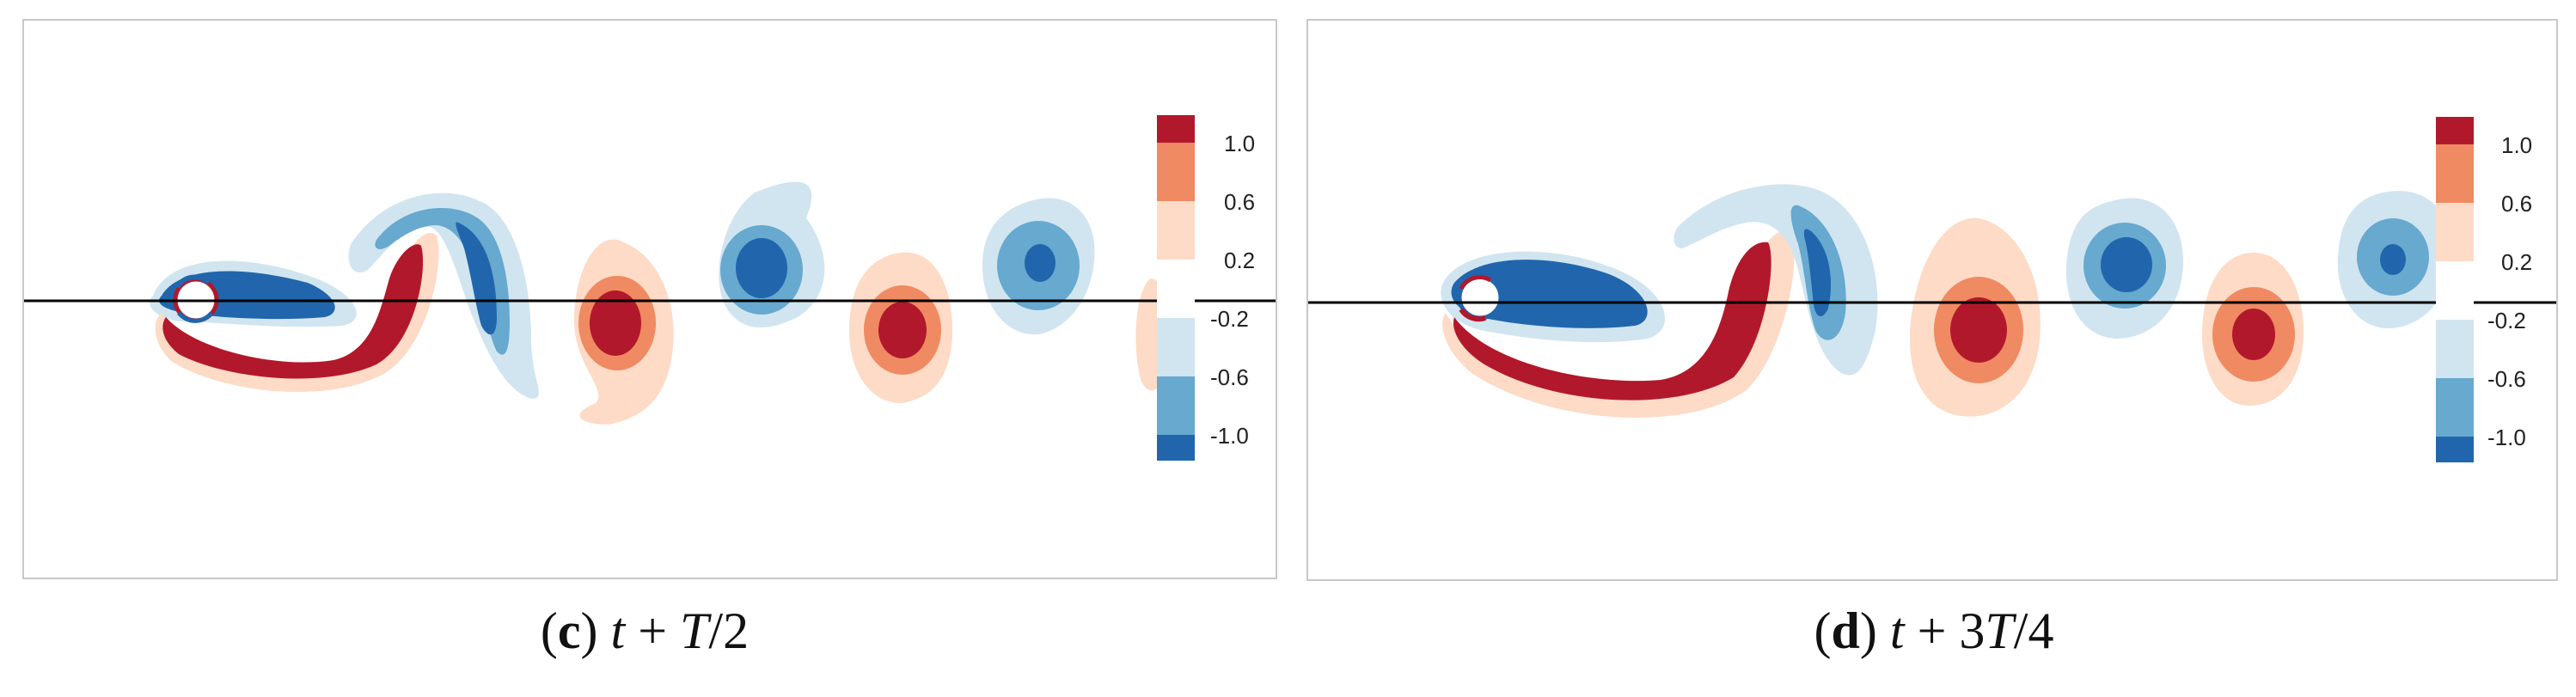 The height and width of the screenshot is (697, 2576). I want to click on panel-c-s-vortex, so click(443, 296).